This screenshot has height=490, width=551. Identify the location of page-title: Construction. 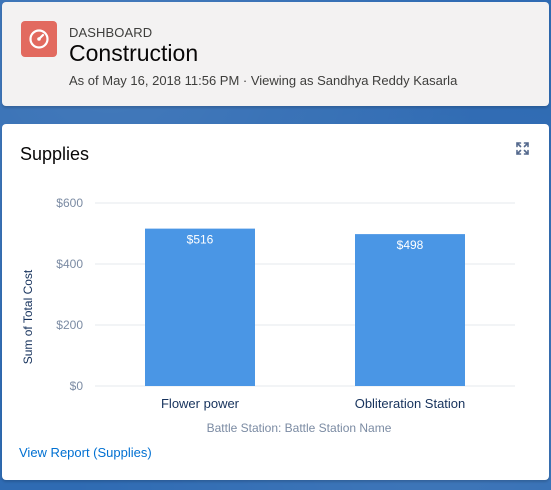
(134, 53).